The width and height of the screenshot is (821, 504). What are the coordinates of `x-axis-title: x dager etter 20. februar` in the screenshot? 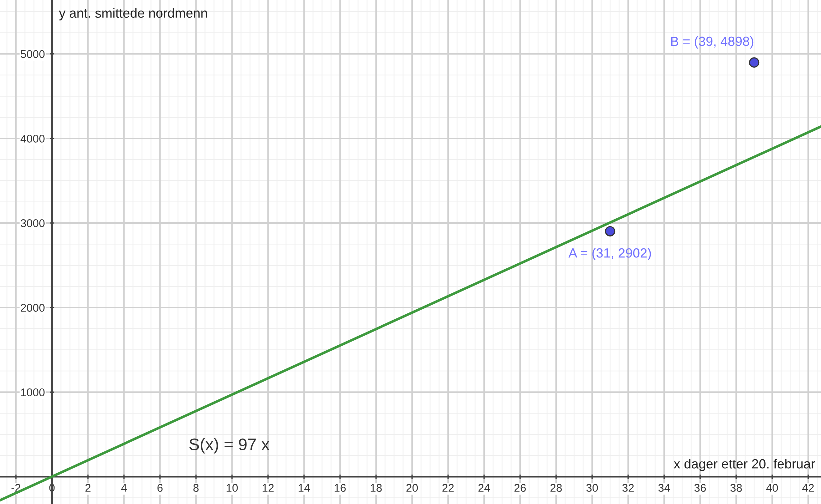 It's located at (745, 465).